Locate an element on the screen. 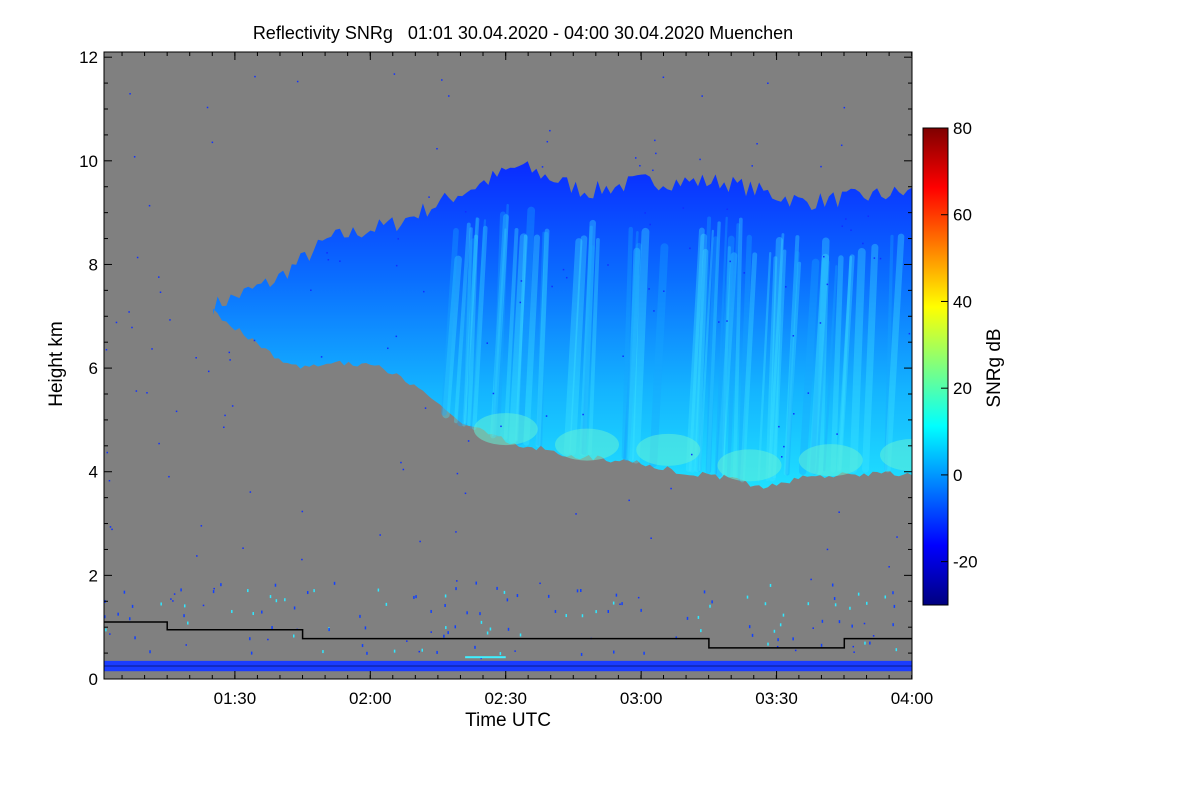 The height and width of the screenshot is (800, 1200). ground-clutter-patch is located at coordinates (485, 657).